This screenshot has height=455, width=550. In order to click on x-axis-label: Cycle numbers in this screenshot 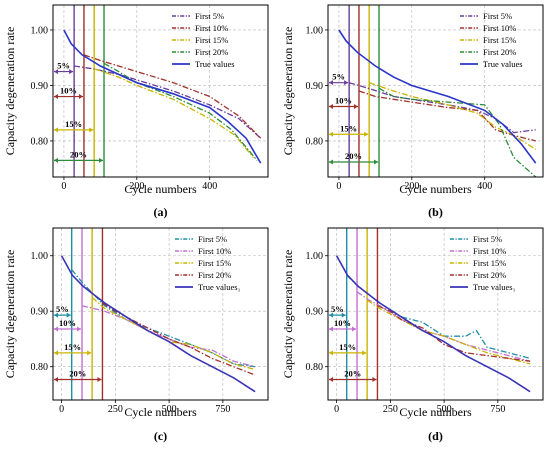, I will do `click(160, 412)`.